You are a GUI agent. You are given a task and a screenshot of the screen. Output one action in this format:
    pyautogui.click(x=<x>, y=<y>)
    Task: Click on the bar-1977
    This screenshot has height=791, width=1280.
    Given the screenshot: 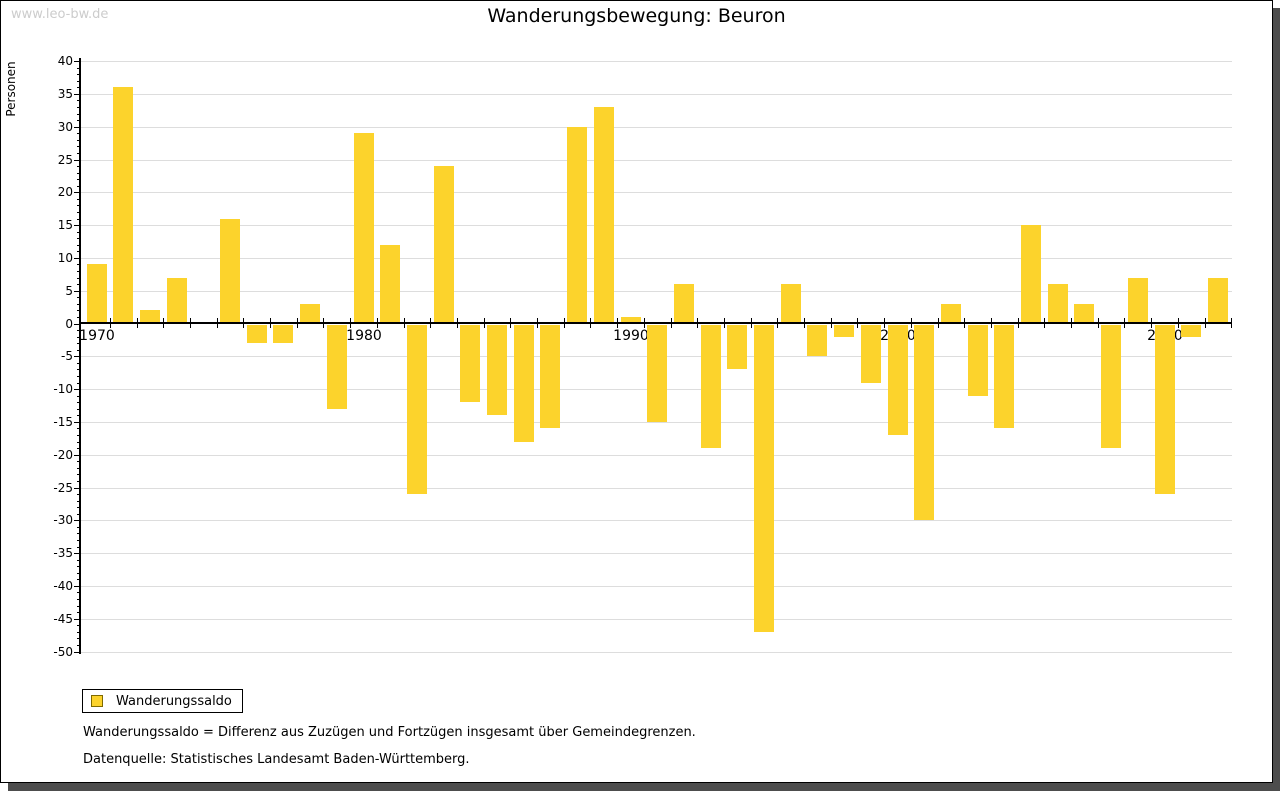 What is the action you would take?
    pyautogui.click(x=283, y=334)
    